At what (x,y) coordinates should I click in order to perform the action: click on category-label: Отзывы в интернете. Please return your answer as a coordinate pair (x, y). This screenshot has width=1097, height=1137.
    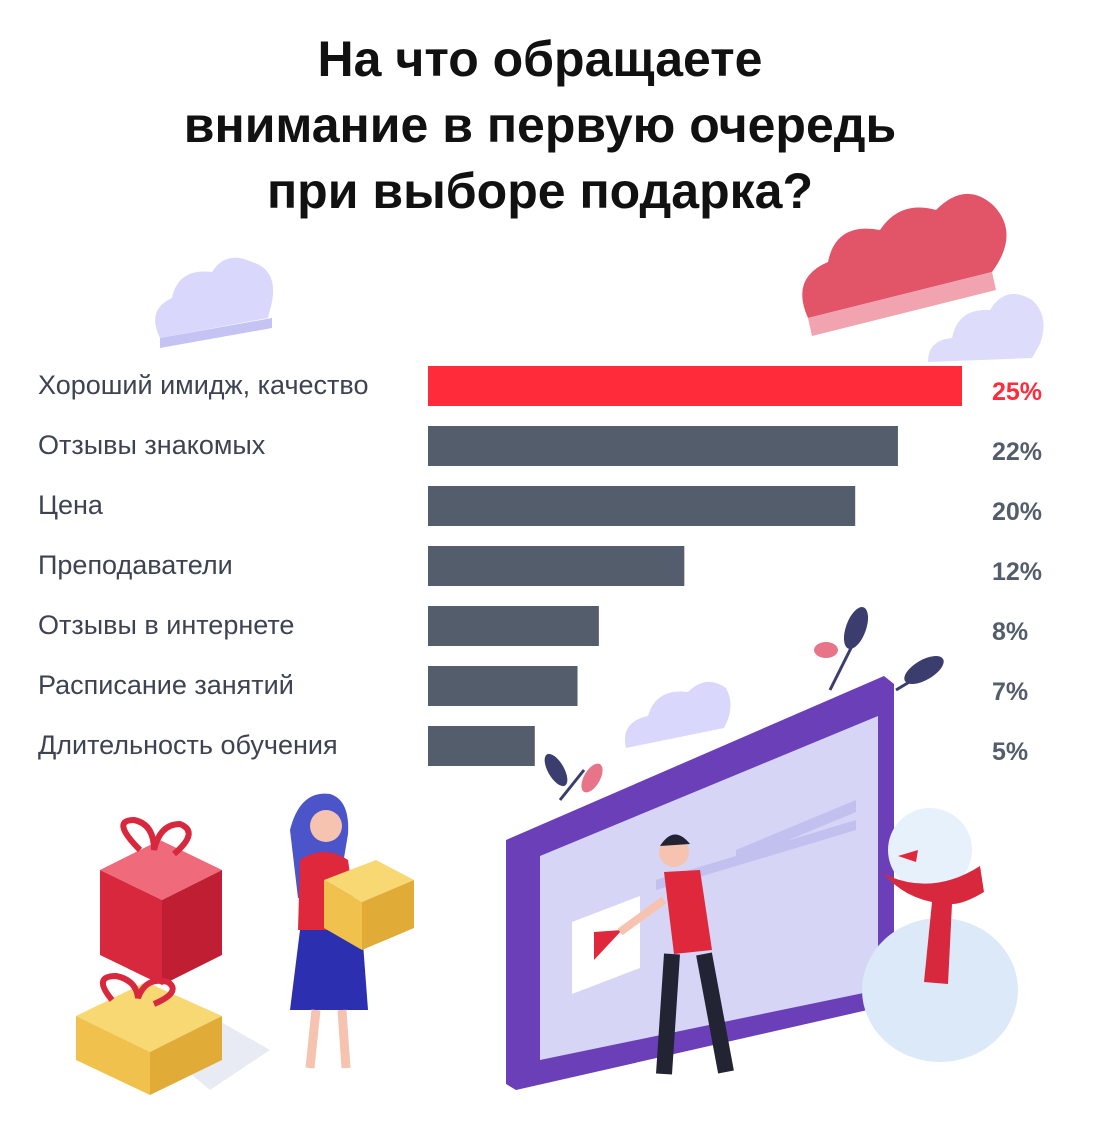
    Looking at the image, I should click on (166, 625).